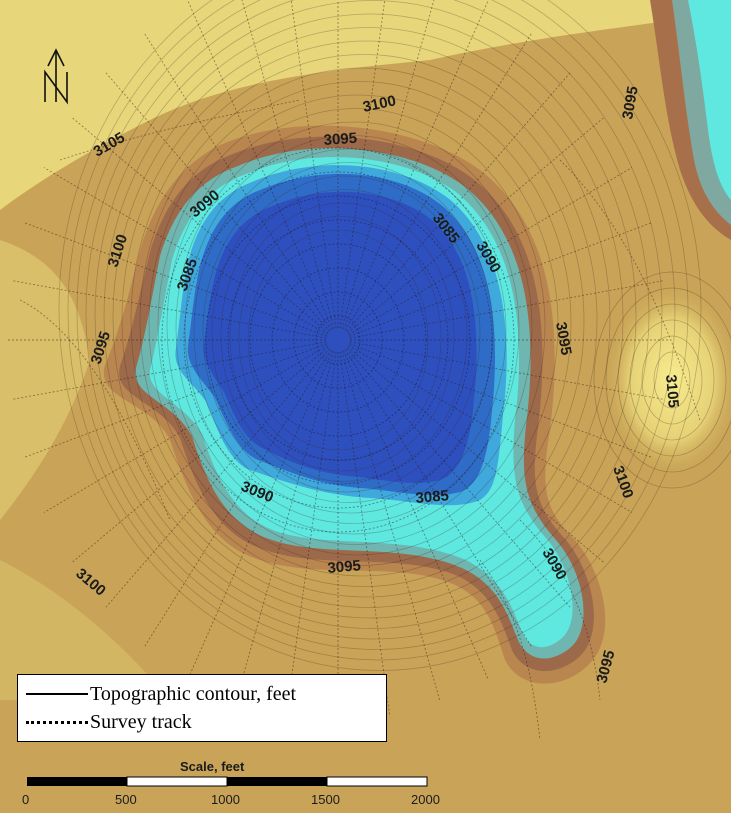 The width and height of the screenshot is (731, 813). I want to click on scale-bar: Scale, feet 0 500 1000 1500 2000, so click(231, 783).